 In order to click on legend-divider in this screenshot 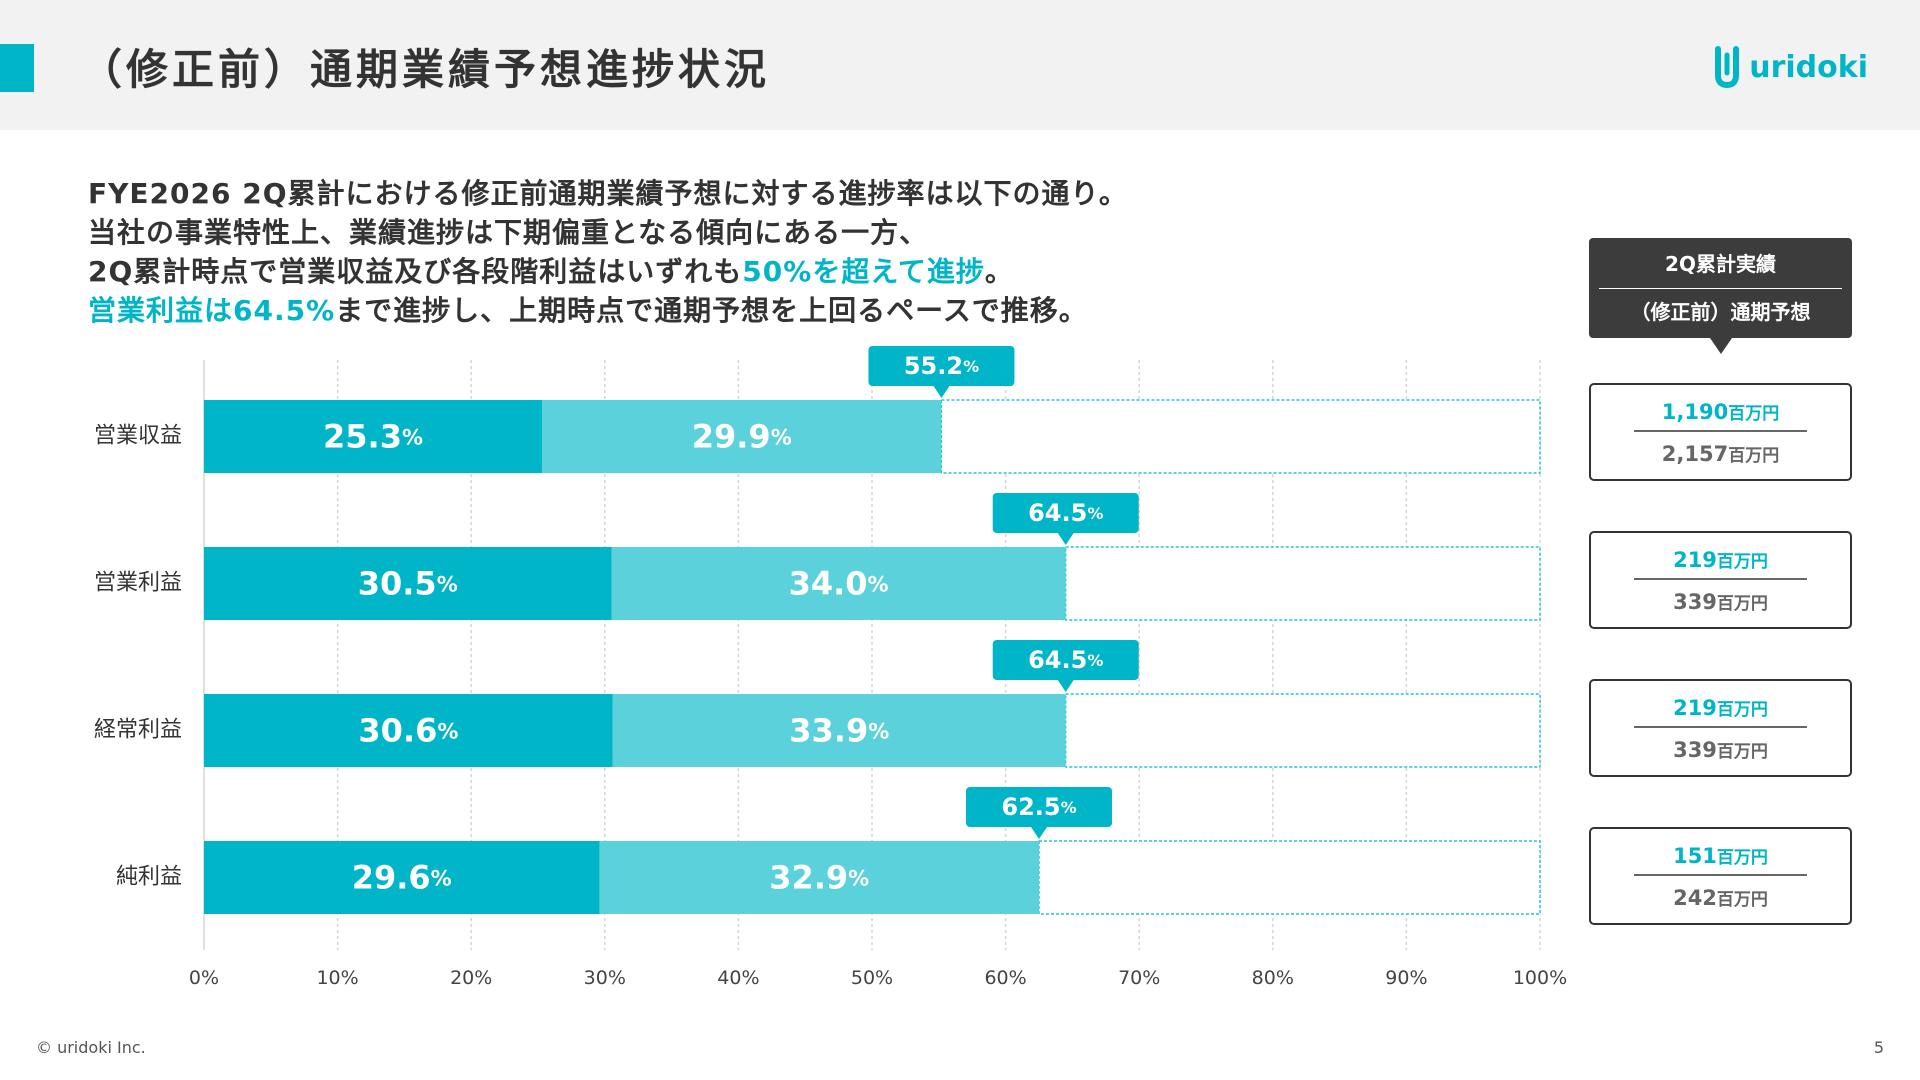, I will do `click(1720, 288)`.